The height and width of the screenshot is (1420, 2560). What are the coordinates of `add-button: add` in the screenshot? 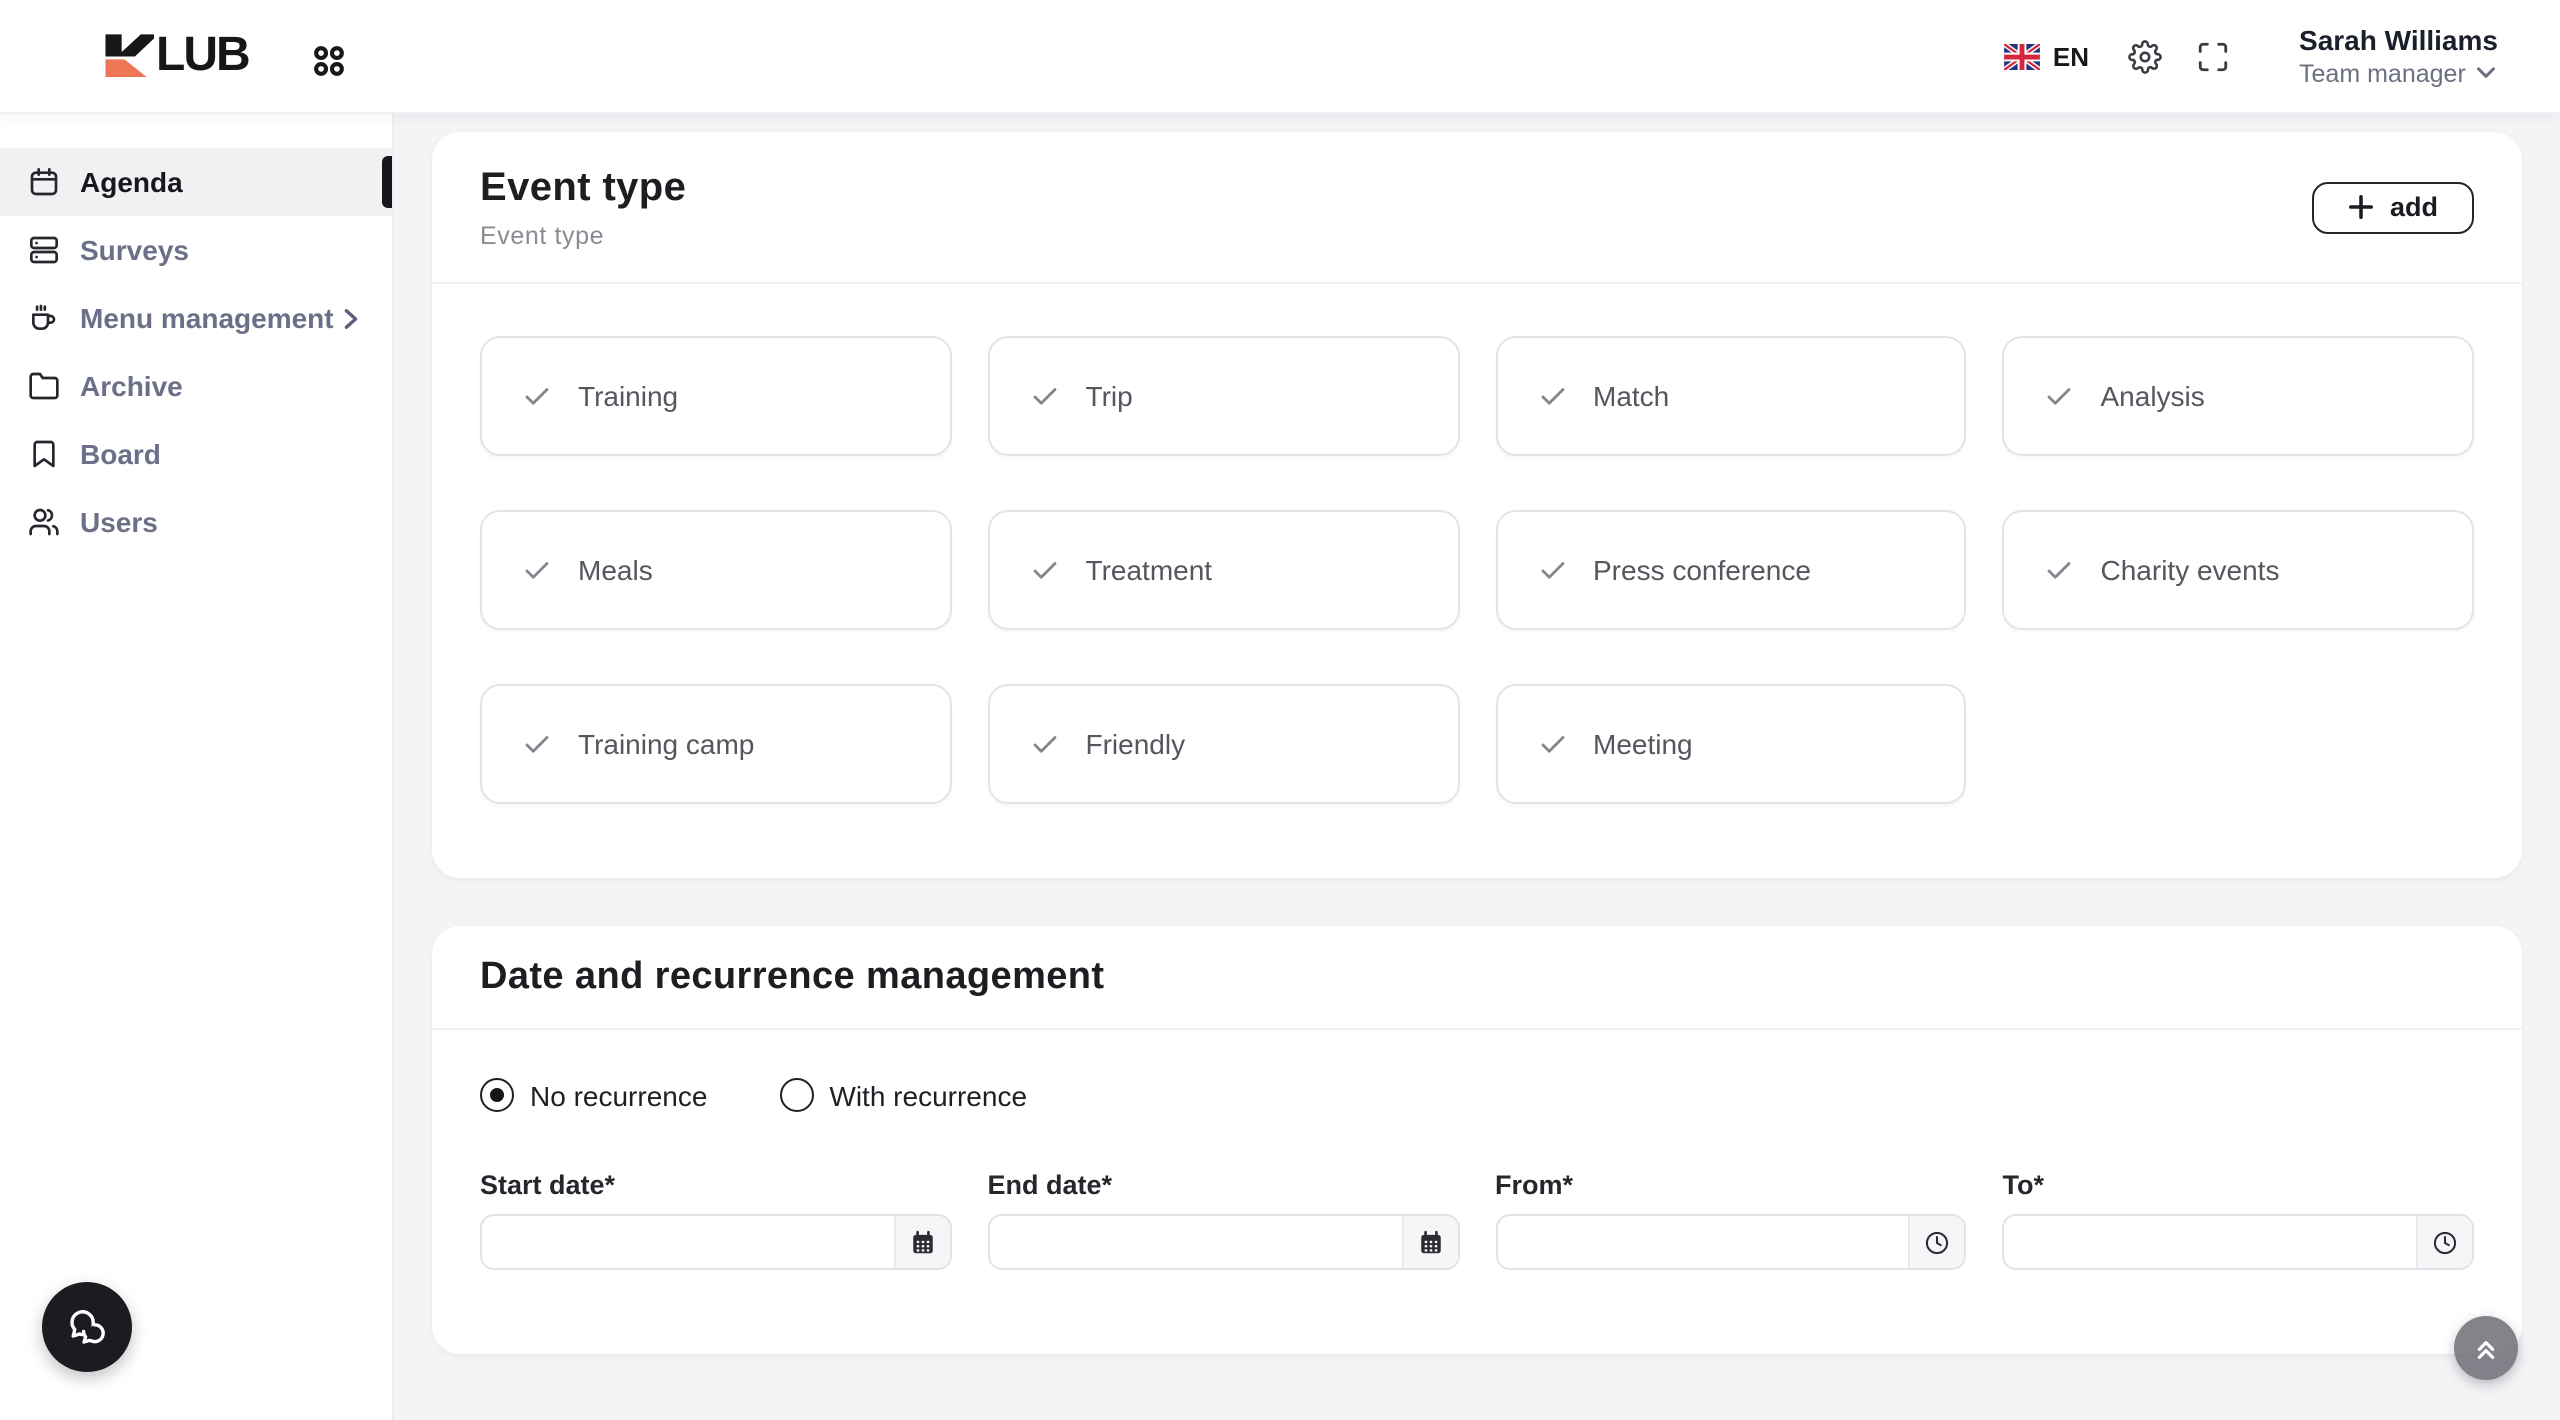 It's located at (2392, 207).